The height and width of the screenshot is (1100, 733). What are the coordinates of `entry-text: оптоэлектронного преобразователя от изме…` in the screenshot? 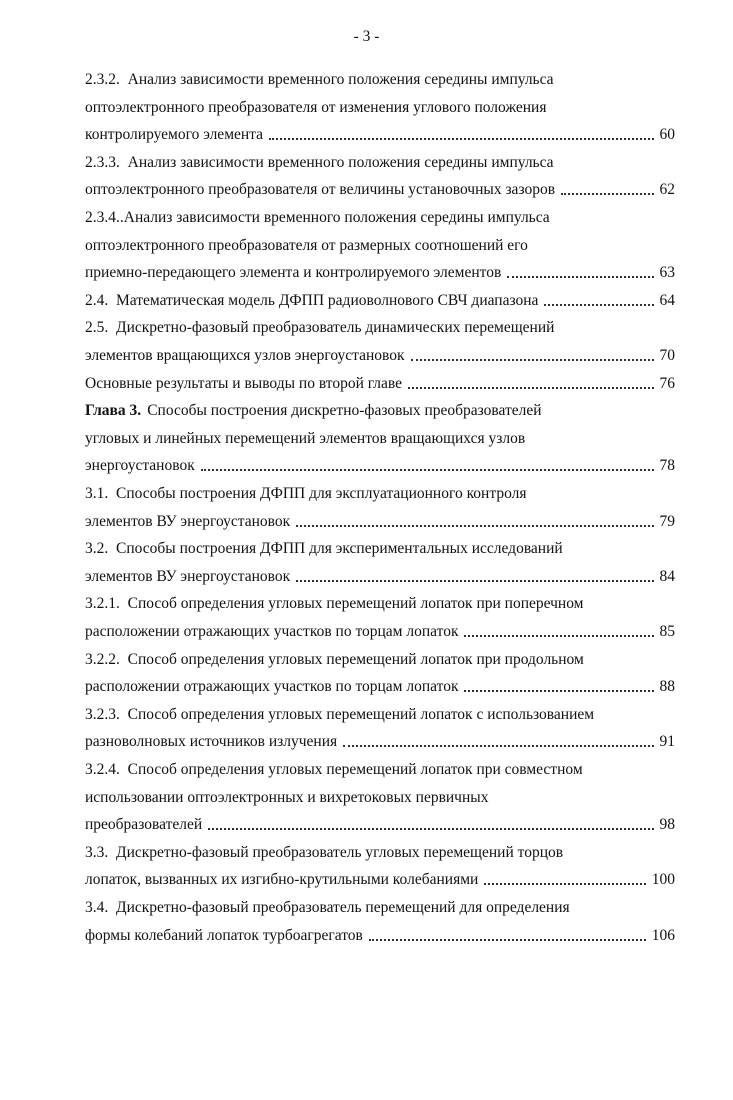 It's located at (316, 107).